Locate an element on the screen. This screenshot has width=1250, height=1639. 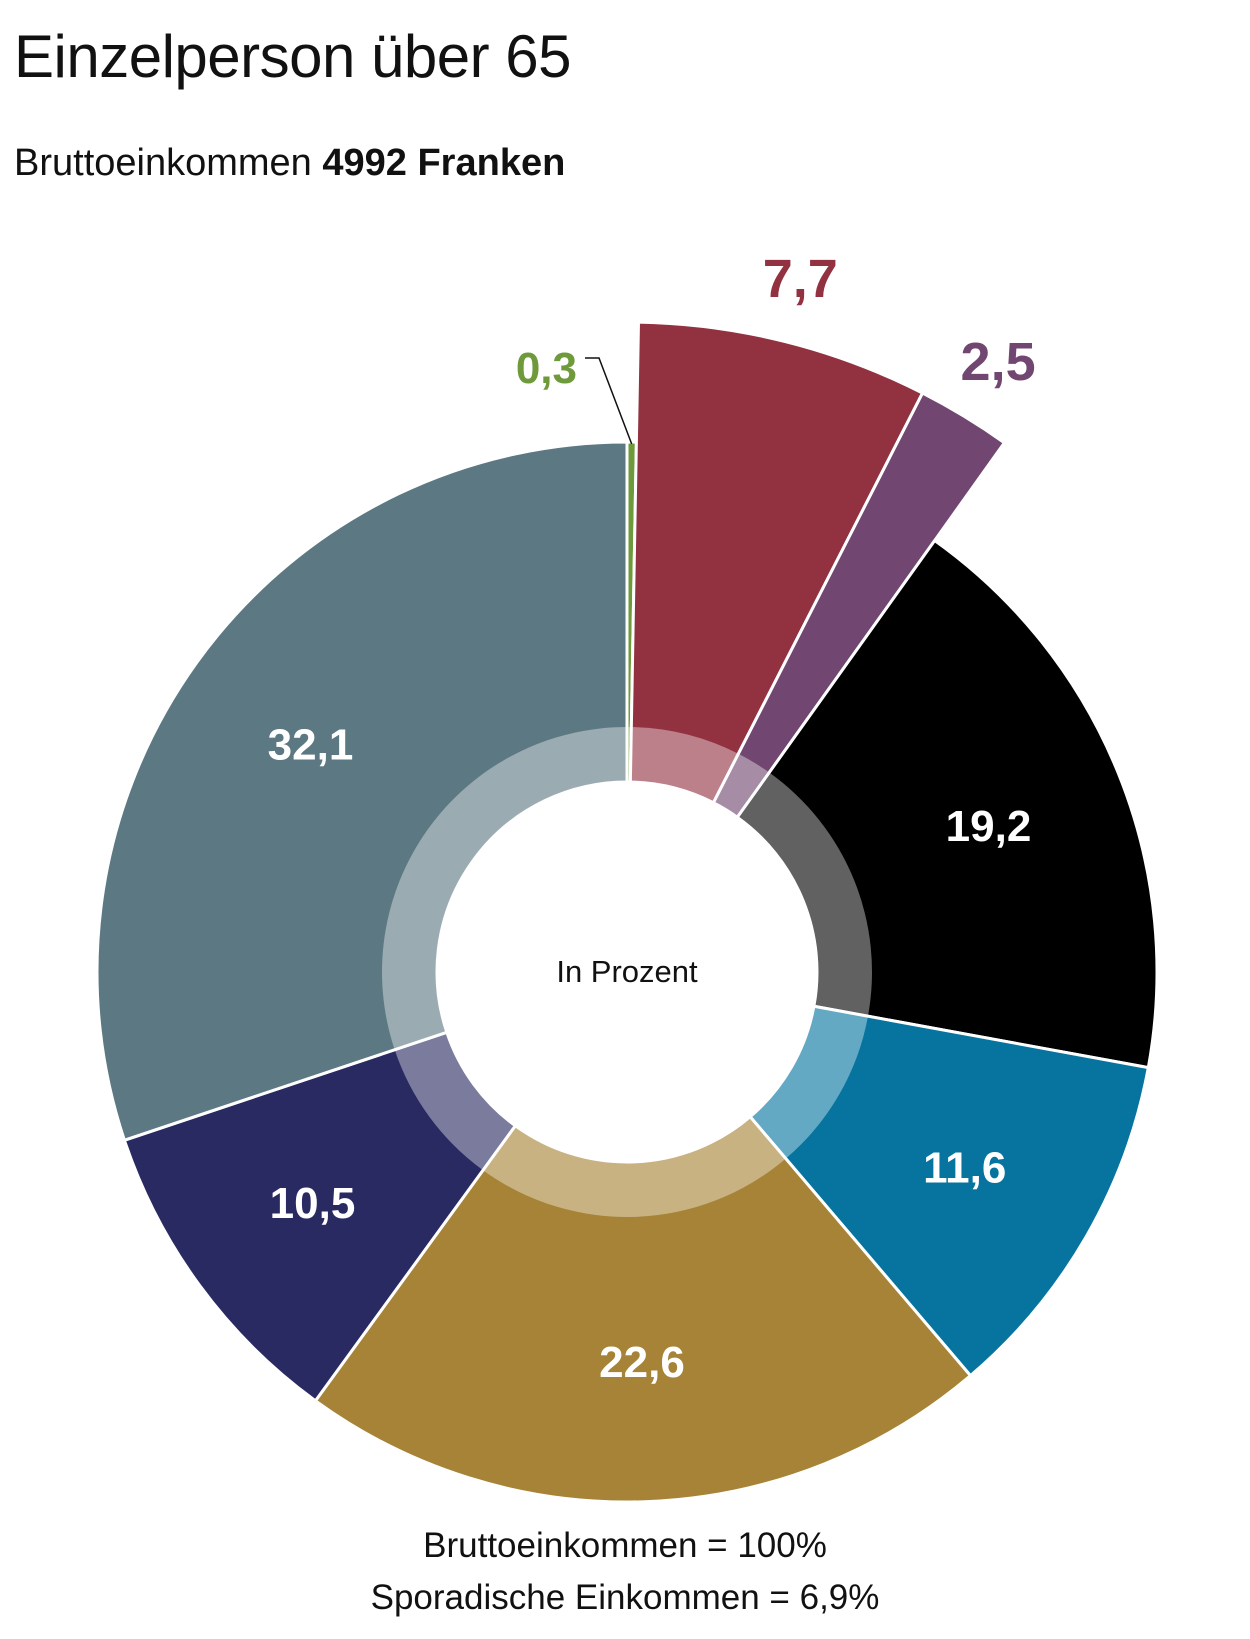
value-label-7: 32,1 is located at coordinates (311, 745).